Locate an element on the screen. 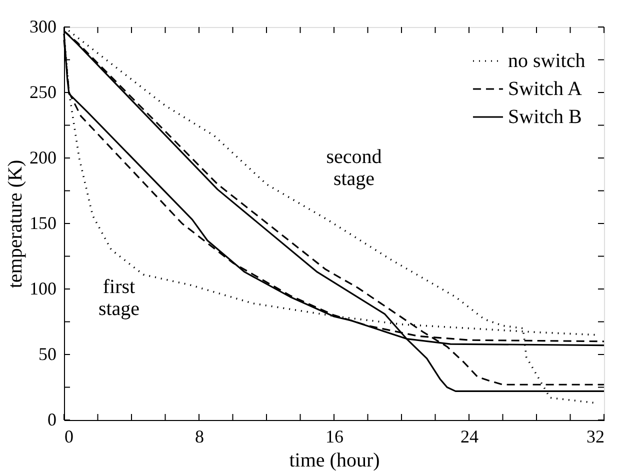  y-tick-label: 100 is located at coordinates (43, 288).